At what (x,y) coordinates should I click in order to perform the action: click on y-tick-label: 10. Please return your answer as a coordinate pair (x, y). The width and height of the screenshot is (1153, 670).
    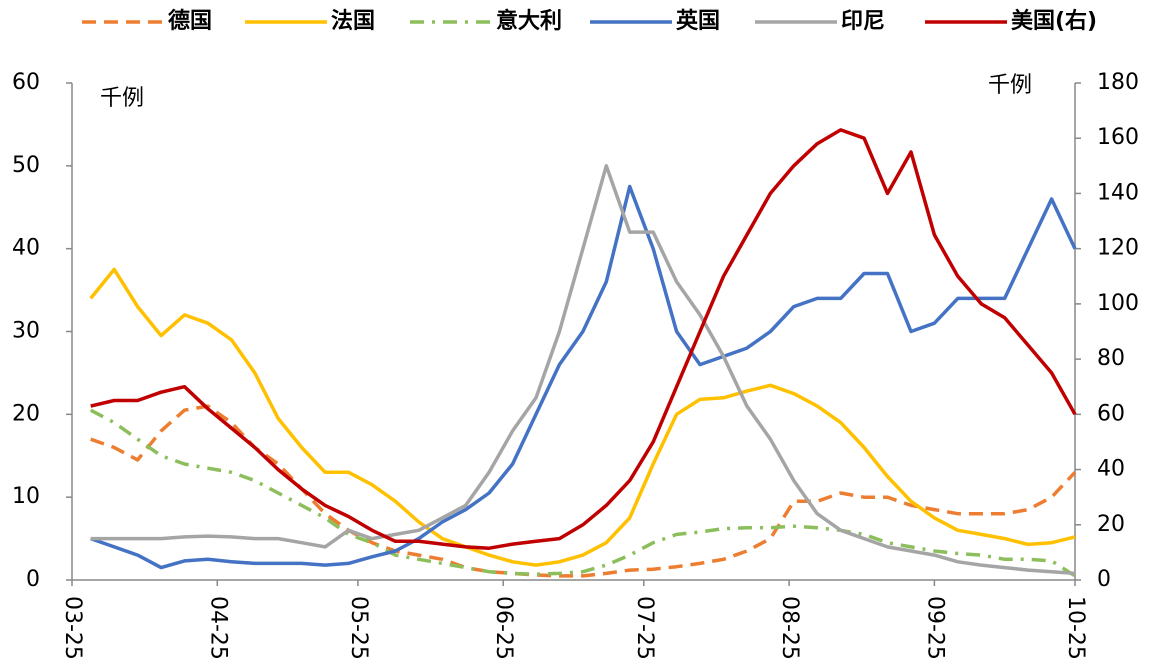
    Looking at the image, I should click on (26, 496).